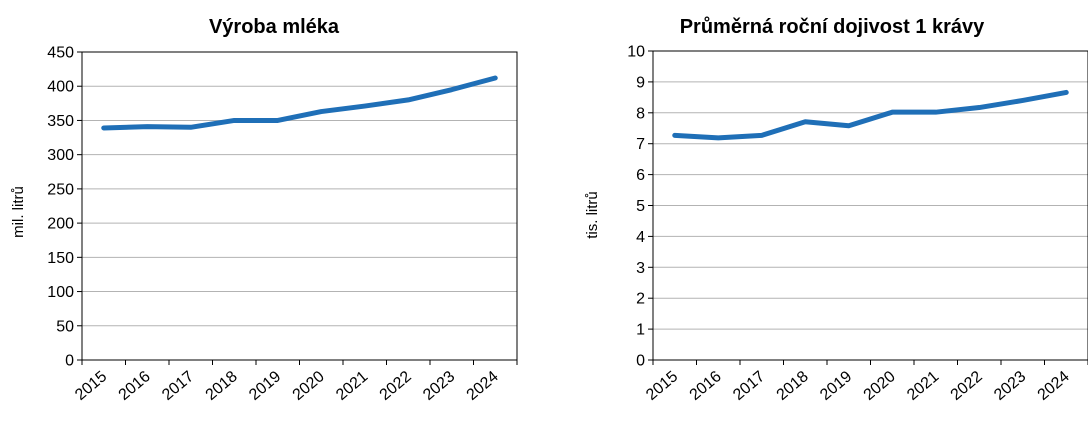 The image size is (1088, 421). What do you see at coordinates (60, 155) in the screenshot?
I see `y-tick-label: 300` at bounding box center [60, 155].